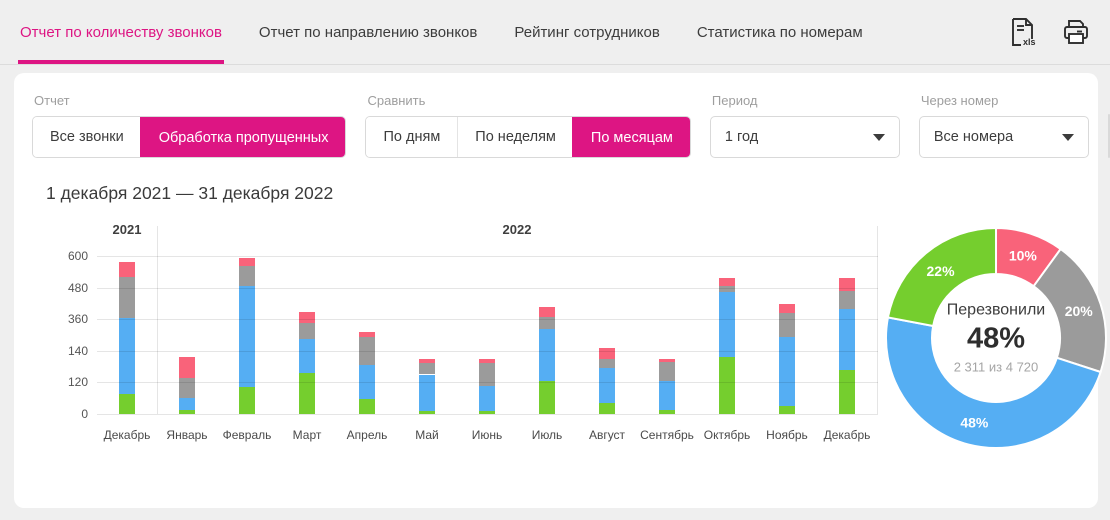  Describe the element at coordinates (734, 100) in the screenshot. I see `filter-period-label: Период` at that location.